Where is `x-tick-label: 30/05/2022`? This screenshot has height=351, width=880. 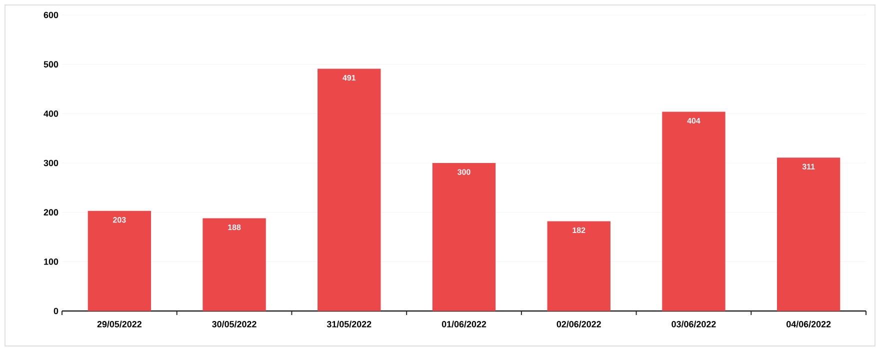
x-tick-label: 30/05/2022 is located at coordinates (234, 324).